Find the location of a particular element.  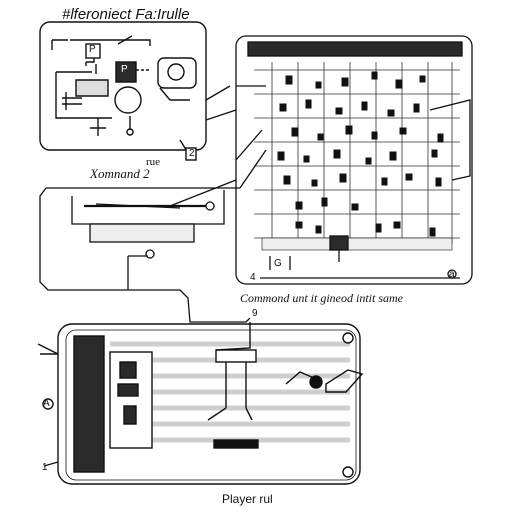

grid-components is located at coordinates (360, 154).